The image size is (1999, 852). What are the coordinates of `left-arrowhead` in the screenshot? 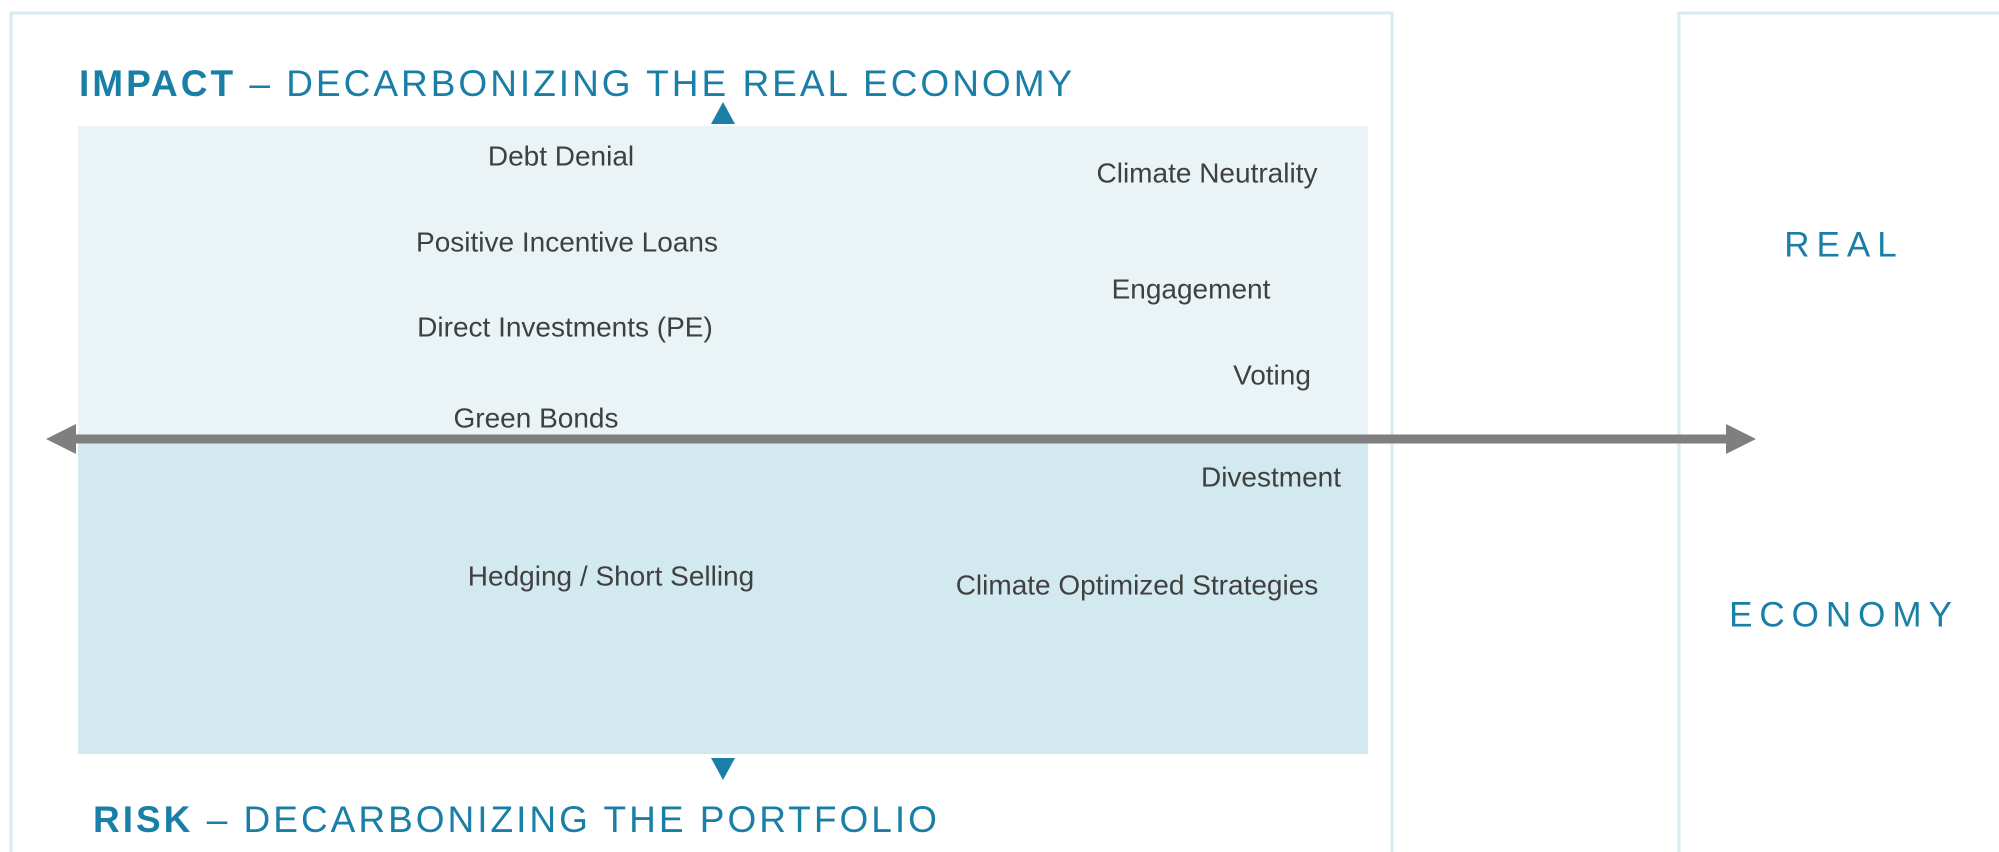 It's located at (61, 439).